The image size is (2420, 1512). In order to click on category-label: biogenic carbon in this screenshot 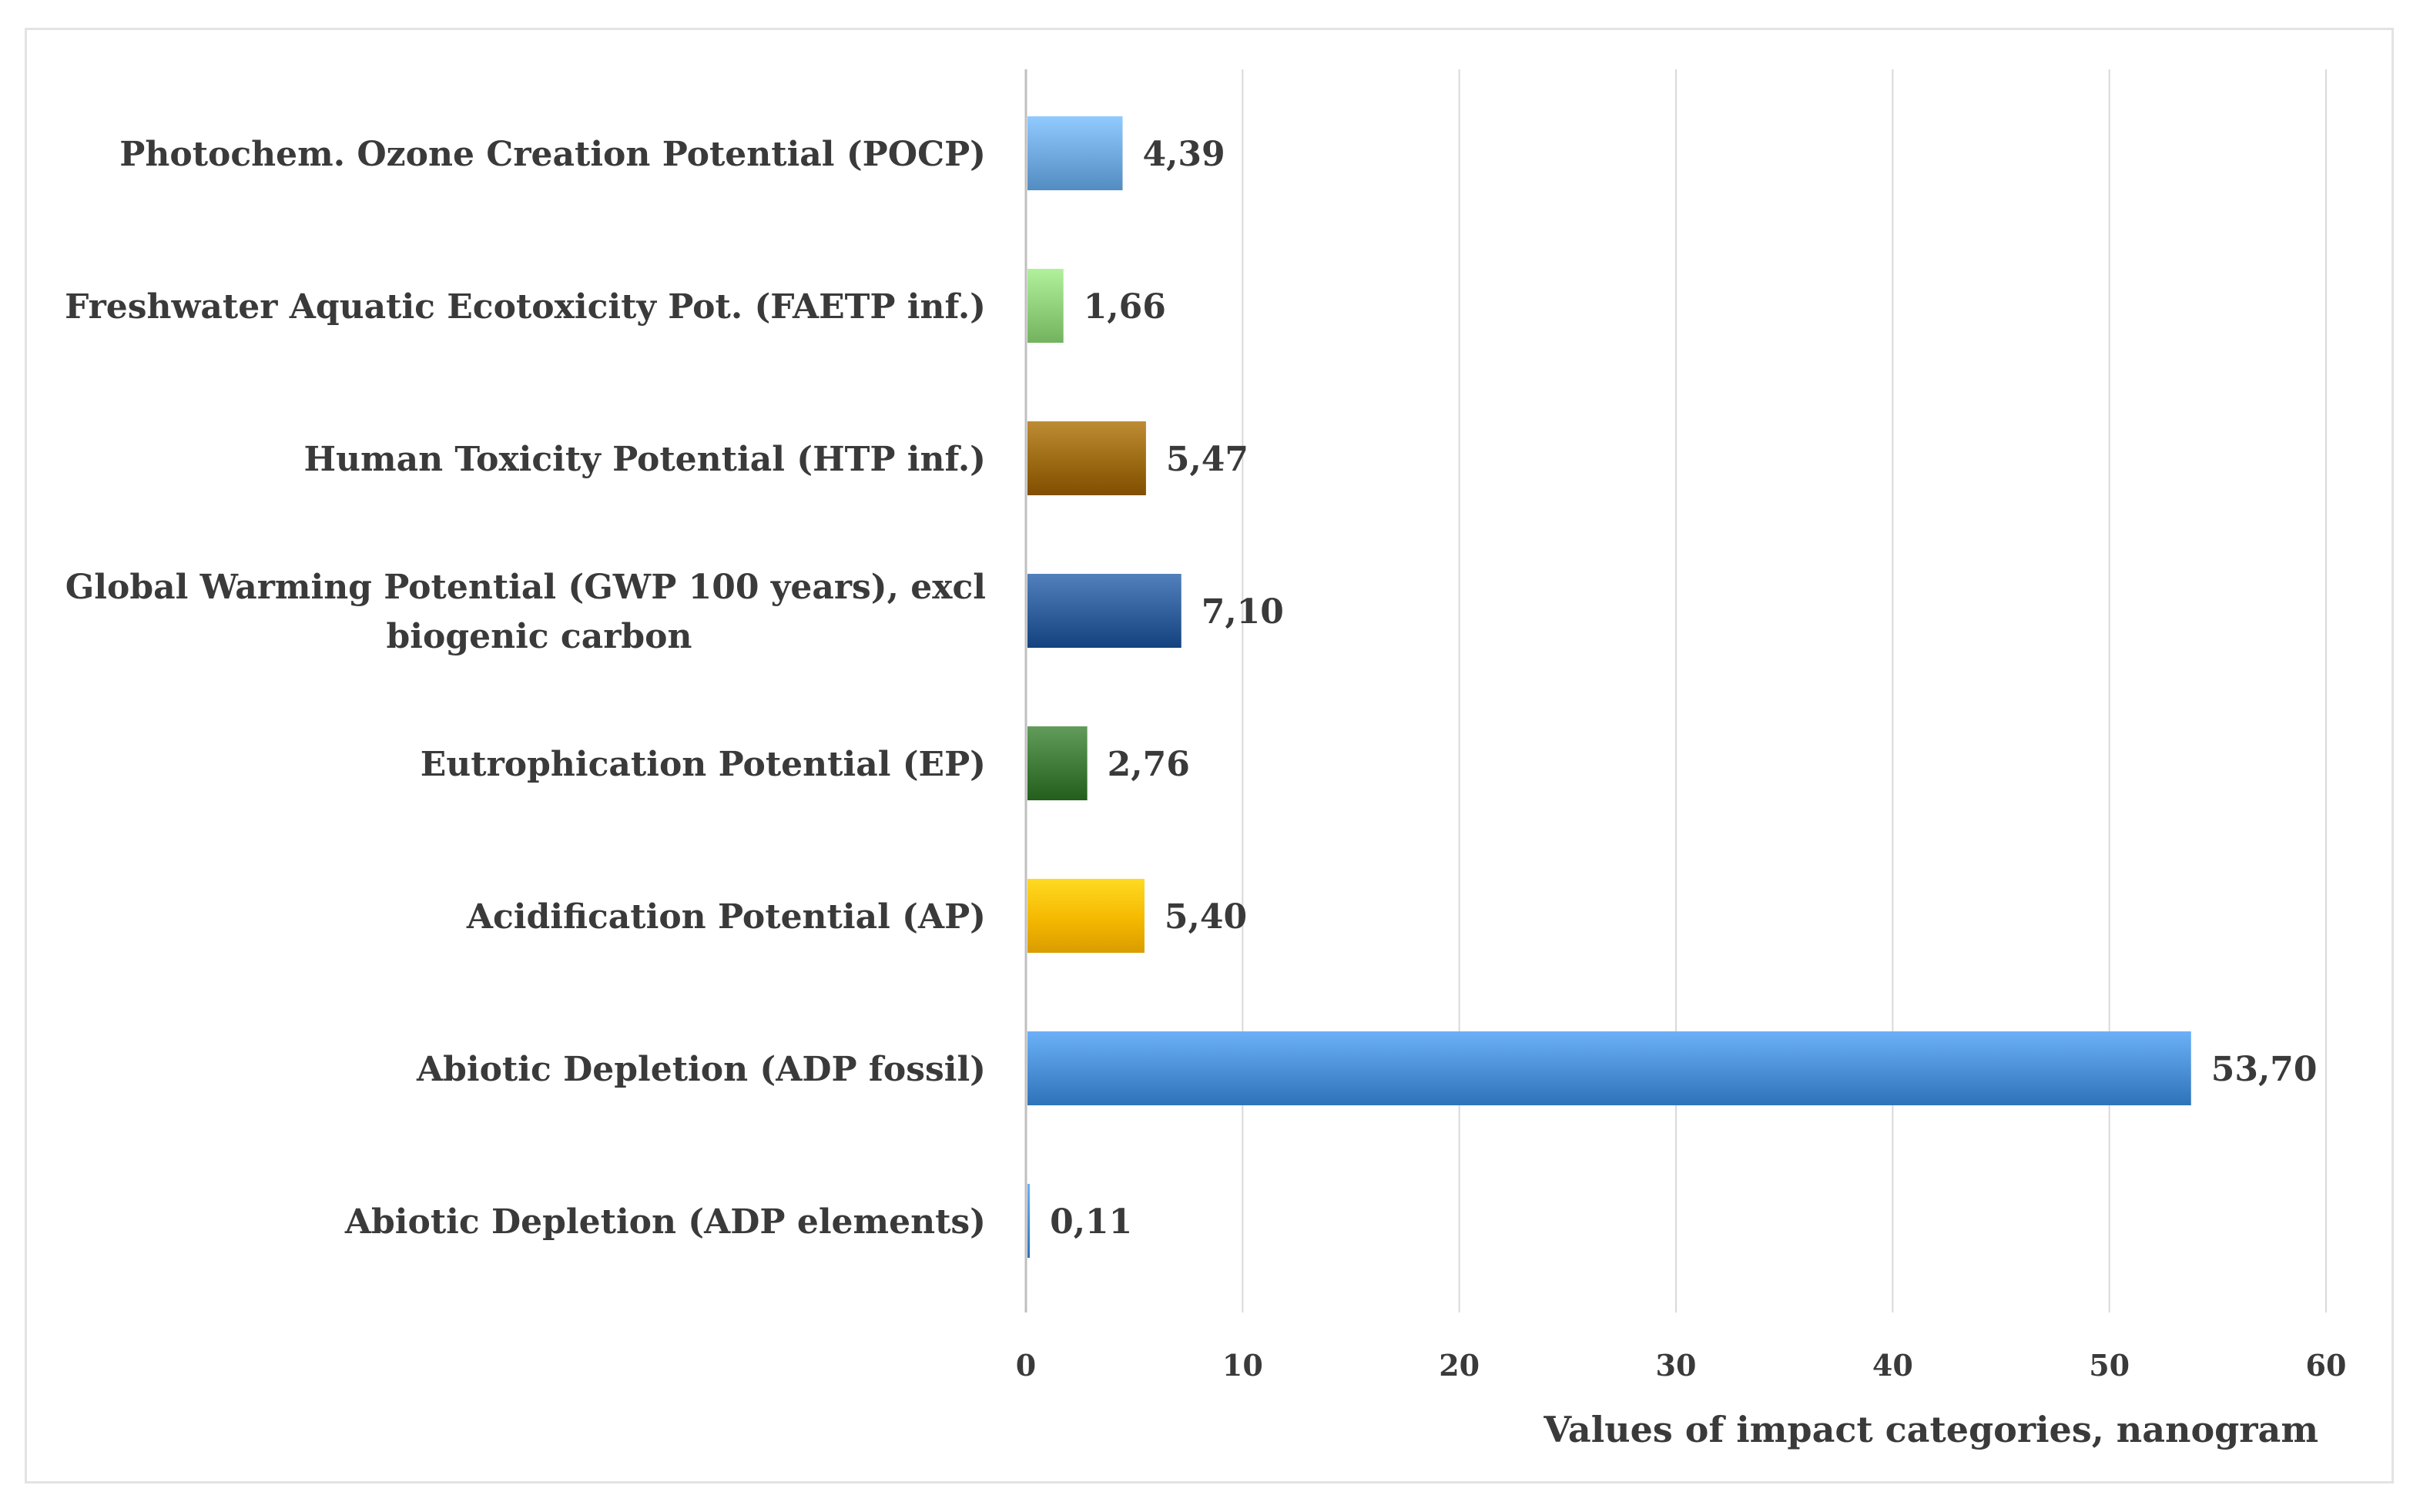, I will do `click(539, 636)`.